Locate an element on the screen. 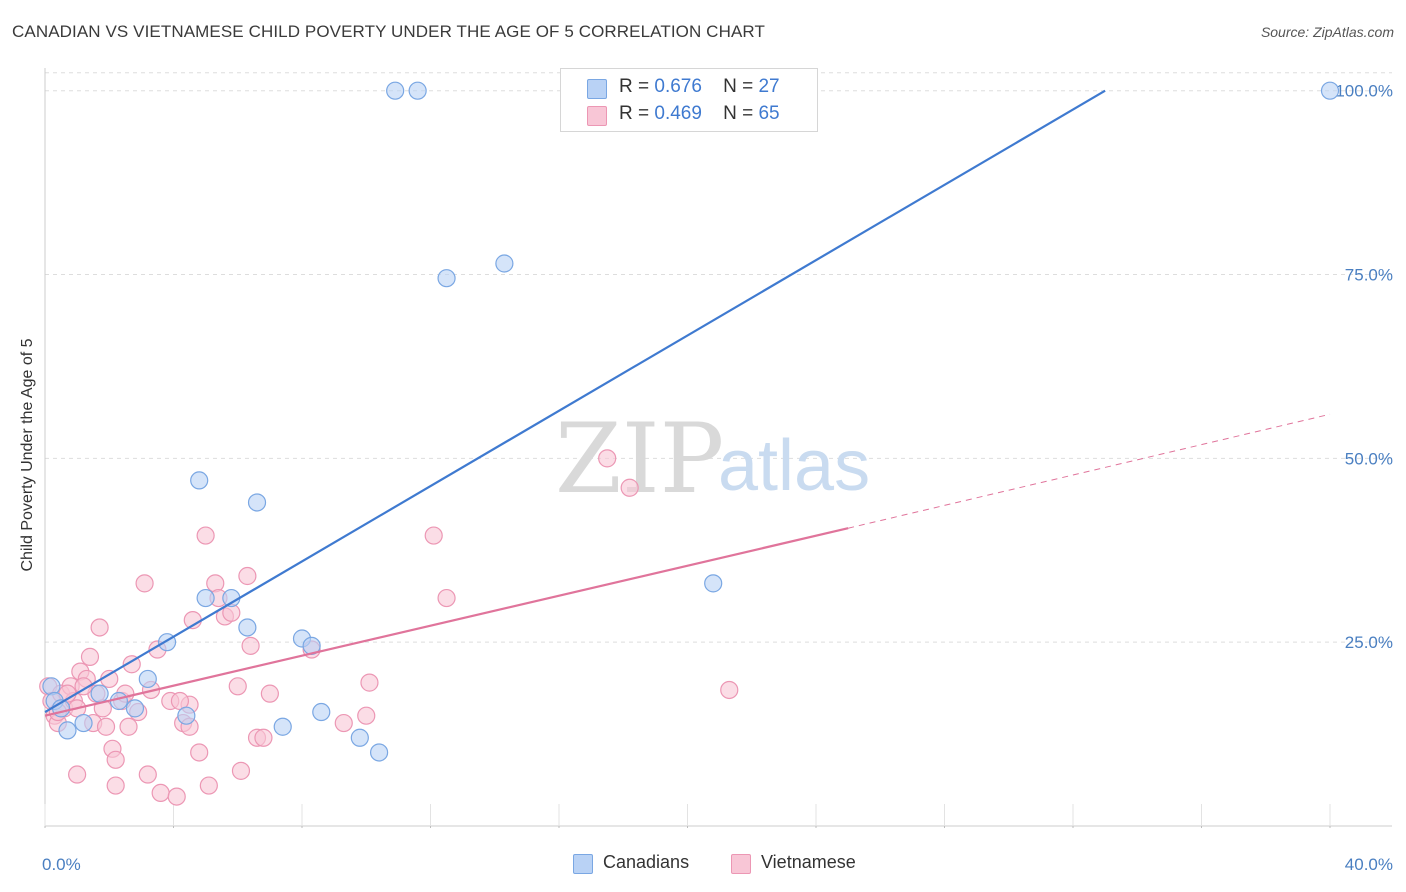  legend-stats-canadians: R = 0.676 N = 27 is located at coordinates (699, 87).